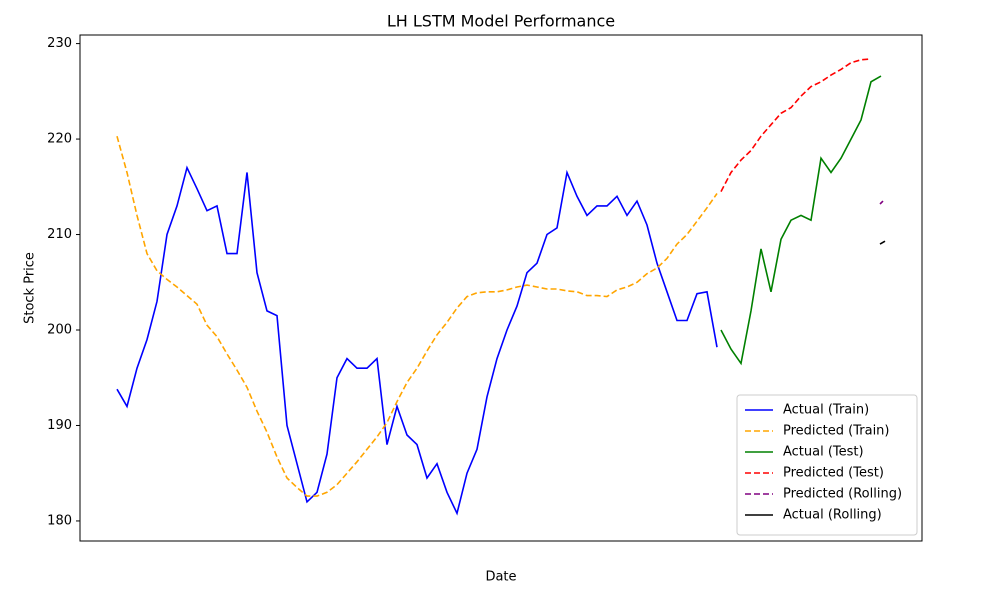  Describe the element at coordinates (501, 21) in the screenshot. I see `chart-title: LH LSTM Model Performance` at that location.